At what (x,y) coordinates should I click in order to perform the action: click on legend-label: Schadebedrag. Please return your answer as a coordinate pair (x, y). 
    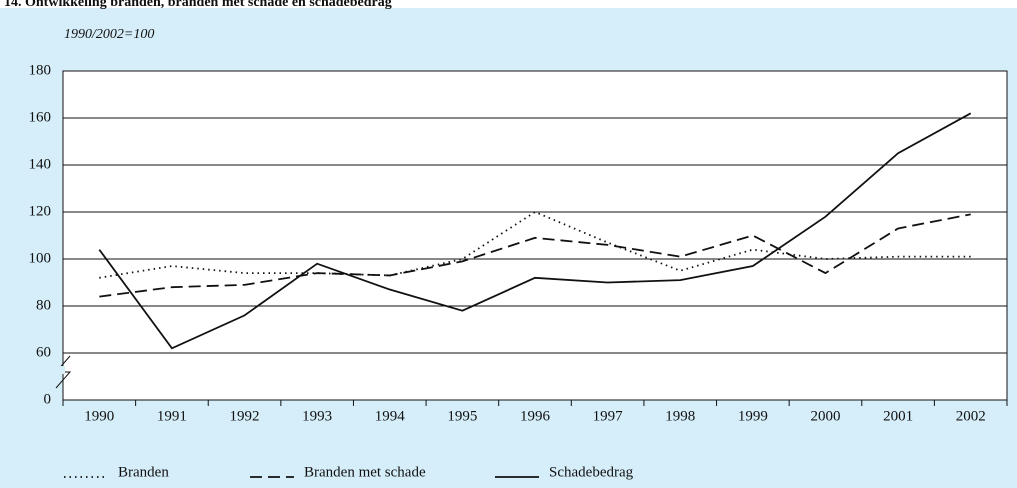
    Looking at the image, I should click on (591, 472).